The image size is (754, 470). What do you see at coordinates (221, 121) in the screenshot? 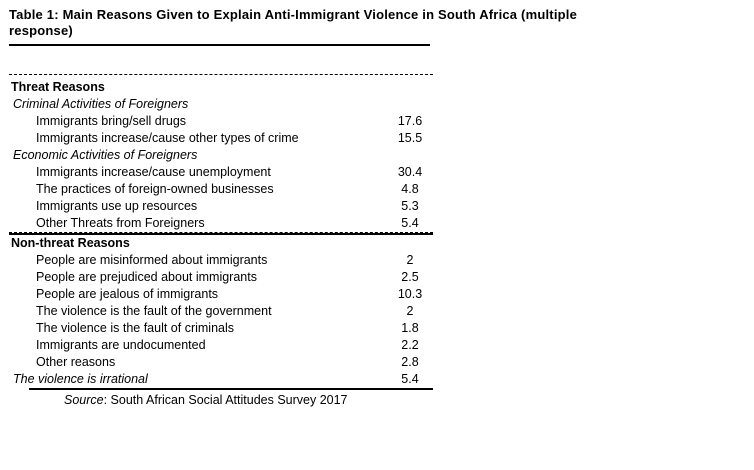
I see `table-row: Immigrants bring/sell drugs 17.6` at bounding box center [221, 121].